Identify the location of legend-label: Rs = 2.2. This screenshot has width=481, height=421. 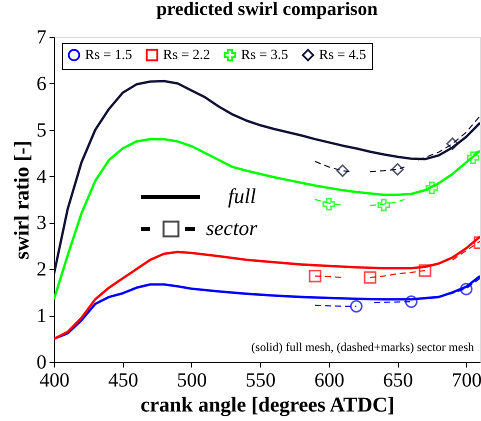
(186, 56).